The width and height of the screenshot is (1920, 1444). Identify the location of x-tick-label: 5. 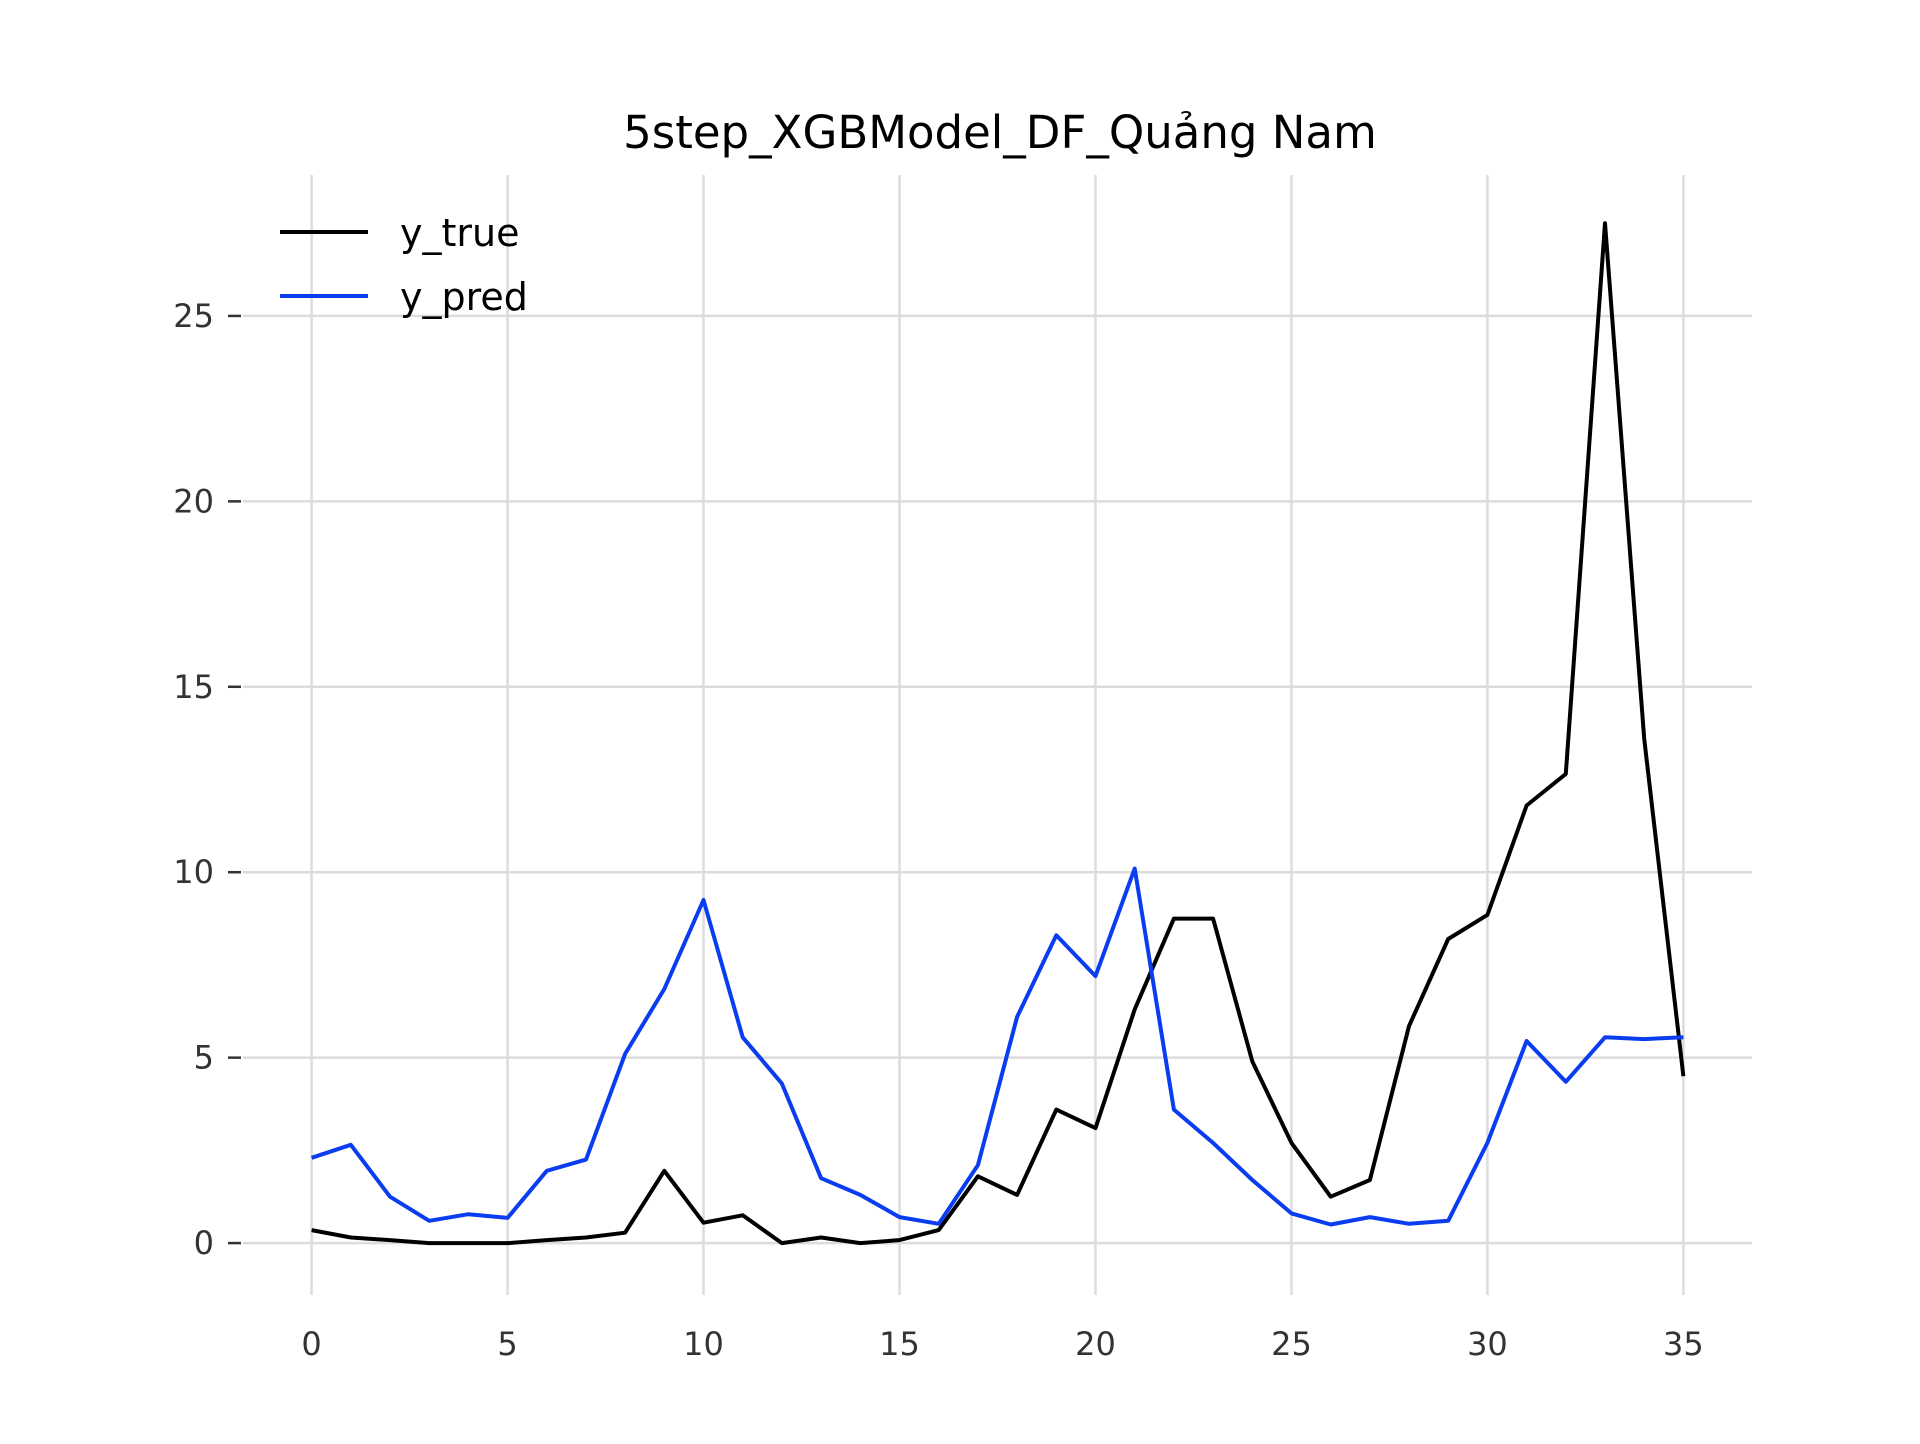
(507, 1344).